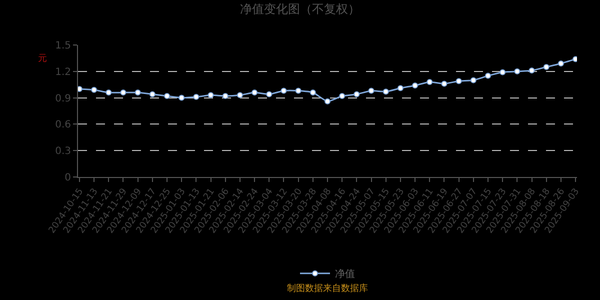  I want to click on chart-title: 净值变化图（不复权）, so click(300, 9).